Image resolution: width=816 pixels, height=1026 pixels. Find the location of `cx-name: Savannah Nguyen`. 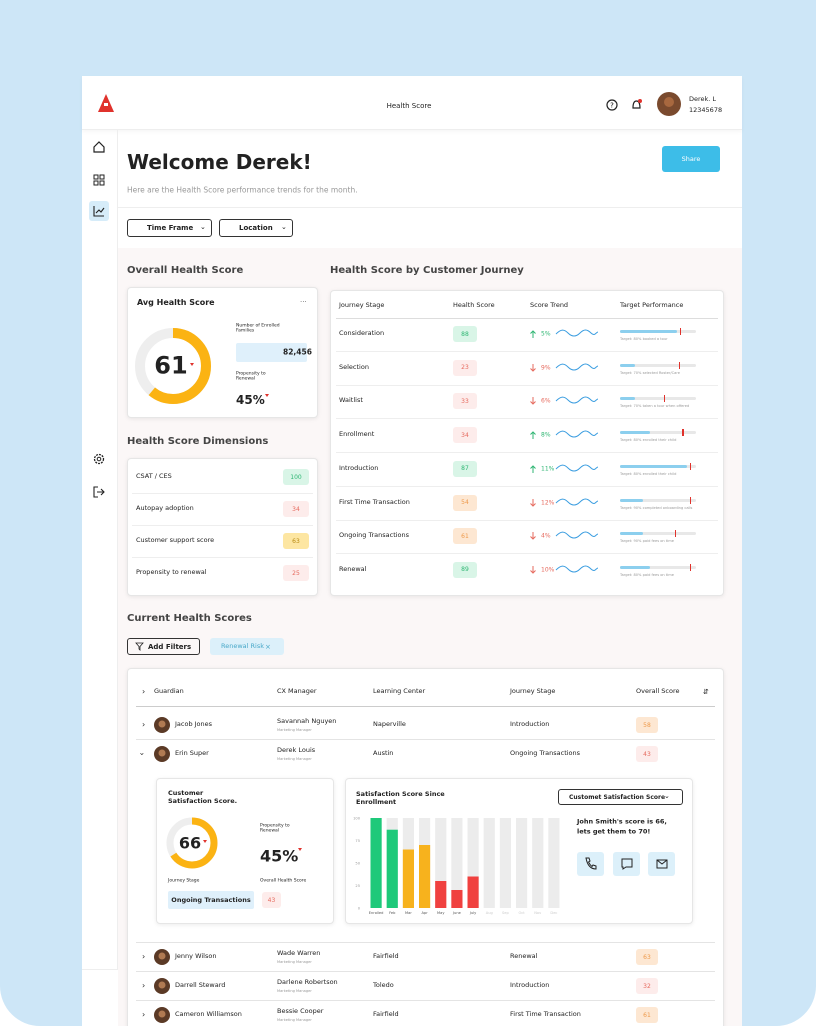

cx-name: Savannah Nguyen is located at coordinates (307, 721).